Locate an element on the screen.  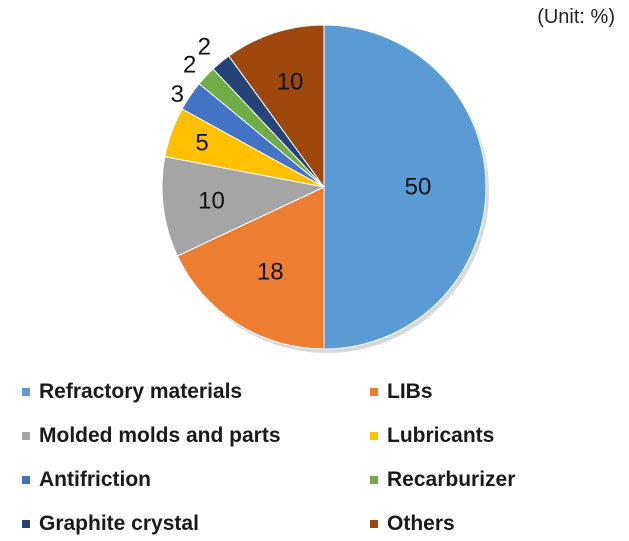
legend-item-recarburizer: Recarburizer is located at coordinates (442, 480).